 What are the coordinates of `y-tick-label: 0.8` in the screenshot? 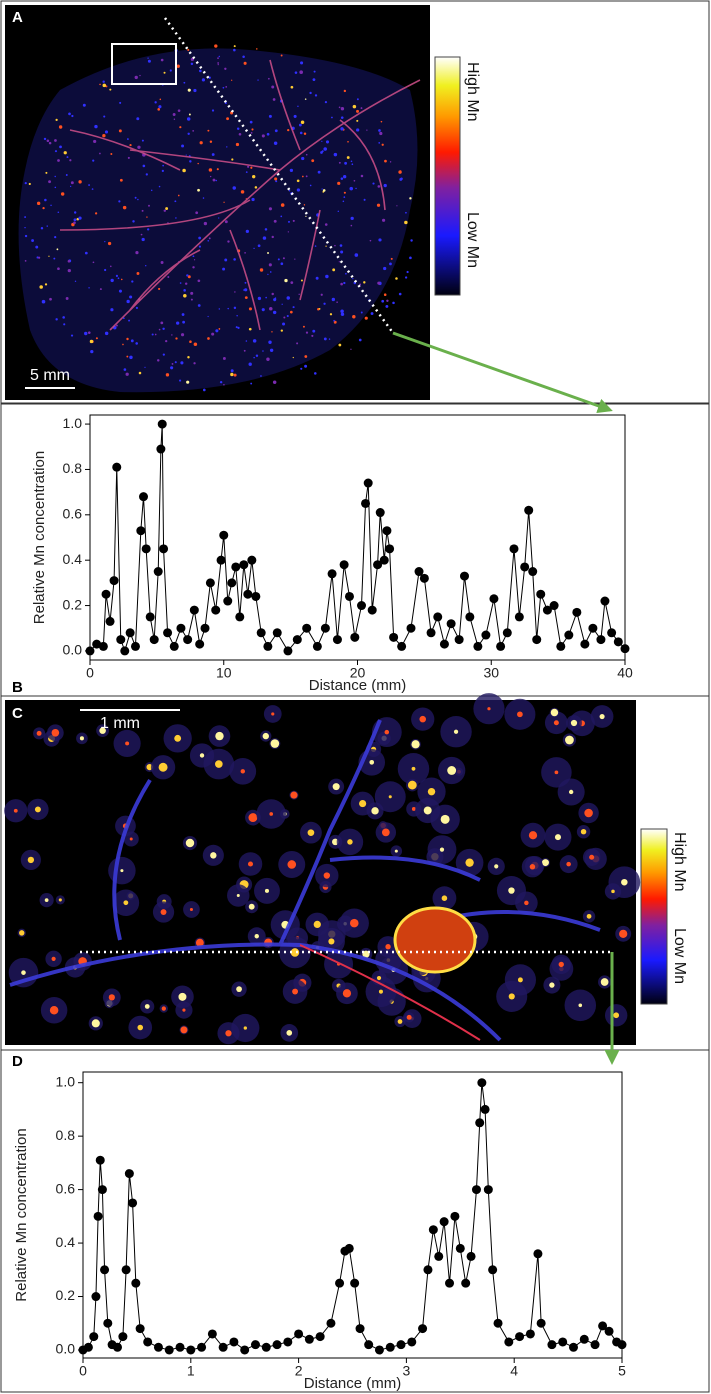 It's located at (66, 1135).